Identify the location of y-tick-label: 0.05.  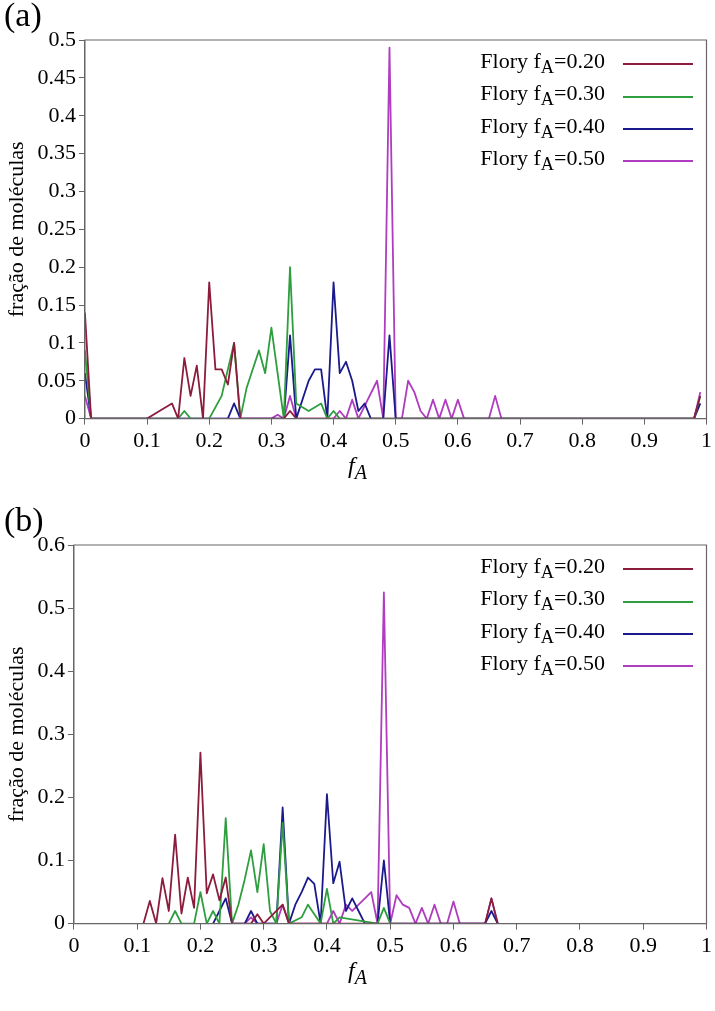
(56, 379).